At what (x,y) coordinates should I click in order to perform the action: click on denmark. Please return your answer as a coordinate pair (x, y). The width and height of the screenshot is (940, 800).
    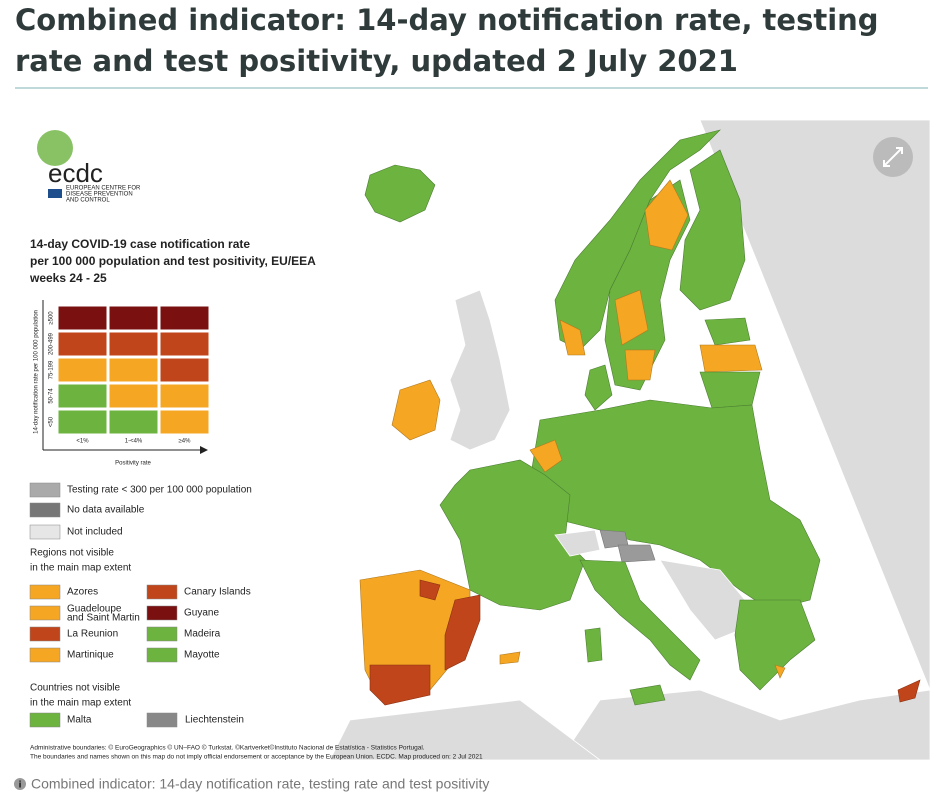
    Looking at the image, I should click on (598, 387).